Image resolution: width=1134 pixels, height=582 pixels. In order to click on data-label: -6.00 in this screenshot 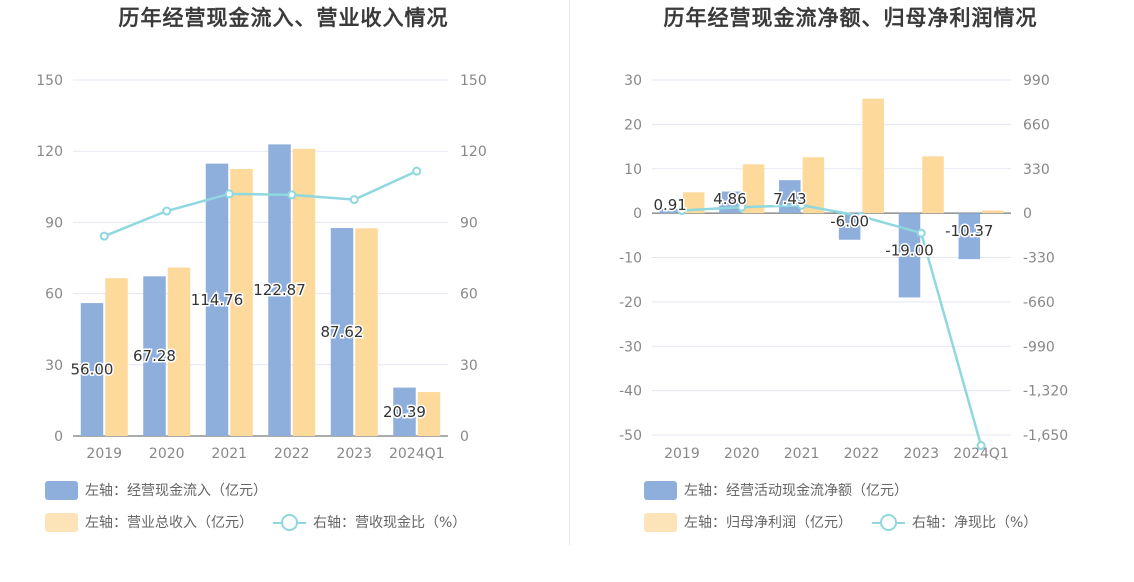, I will do `click(849, 221)`.